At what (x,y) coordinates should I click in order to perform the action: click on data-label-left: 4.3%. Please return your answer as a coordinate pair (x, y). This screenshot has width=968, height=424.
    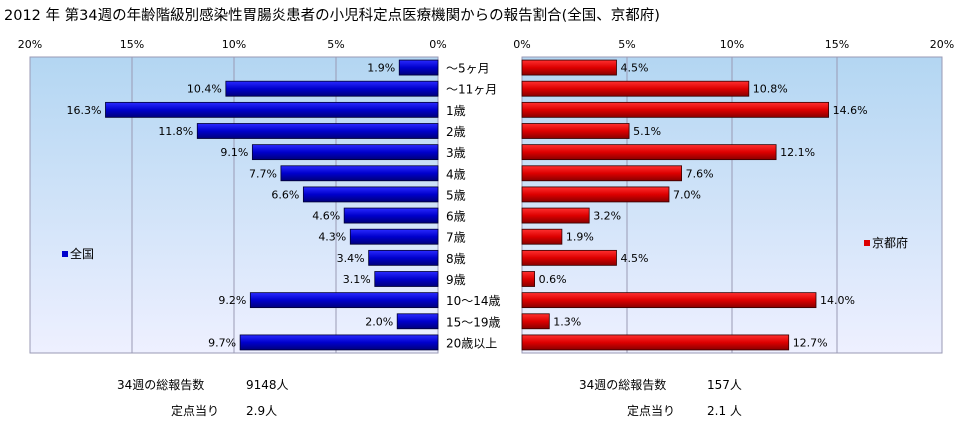
    Looking at the image, I should click on (332, 237).